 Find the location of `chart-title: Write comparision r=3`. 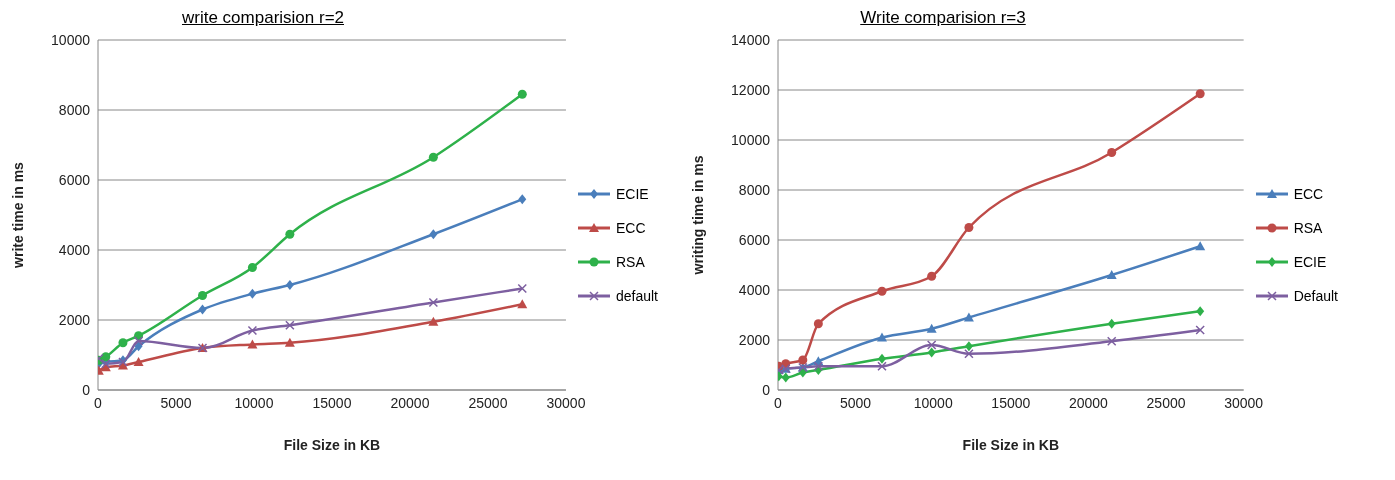

chart-title: Write comparision r=3 is located at coordinates (943, 18).